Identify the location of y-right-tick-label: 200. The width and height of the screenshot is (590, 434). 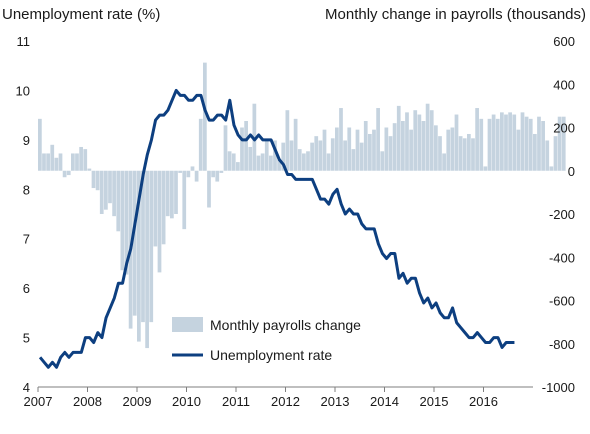
(564, 128).